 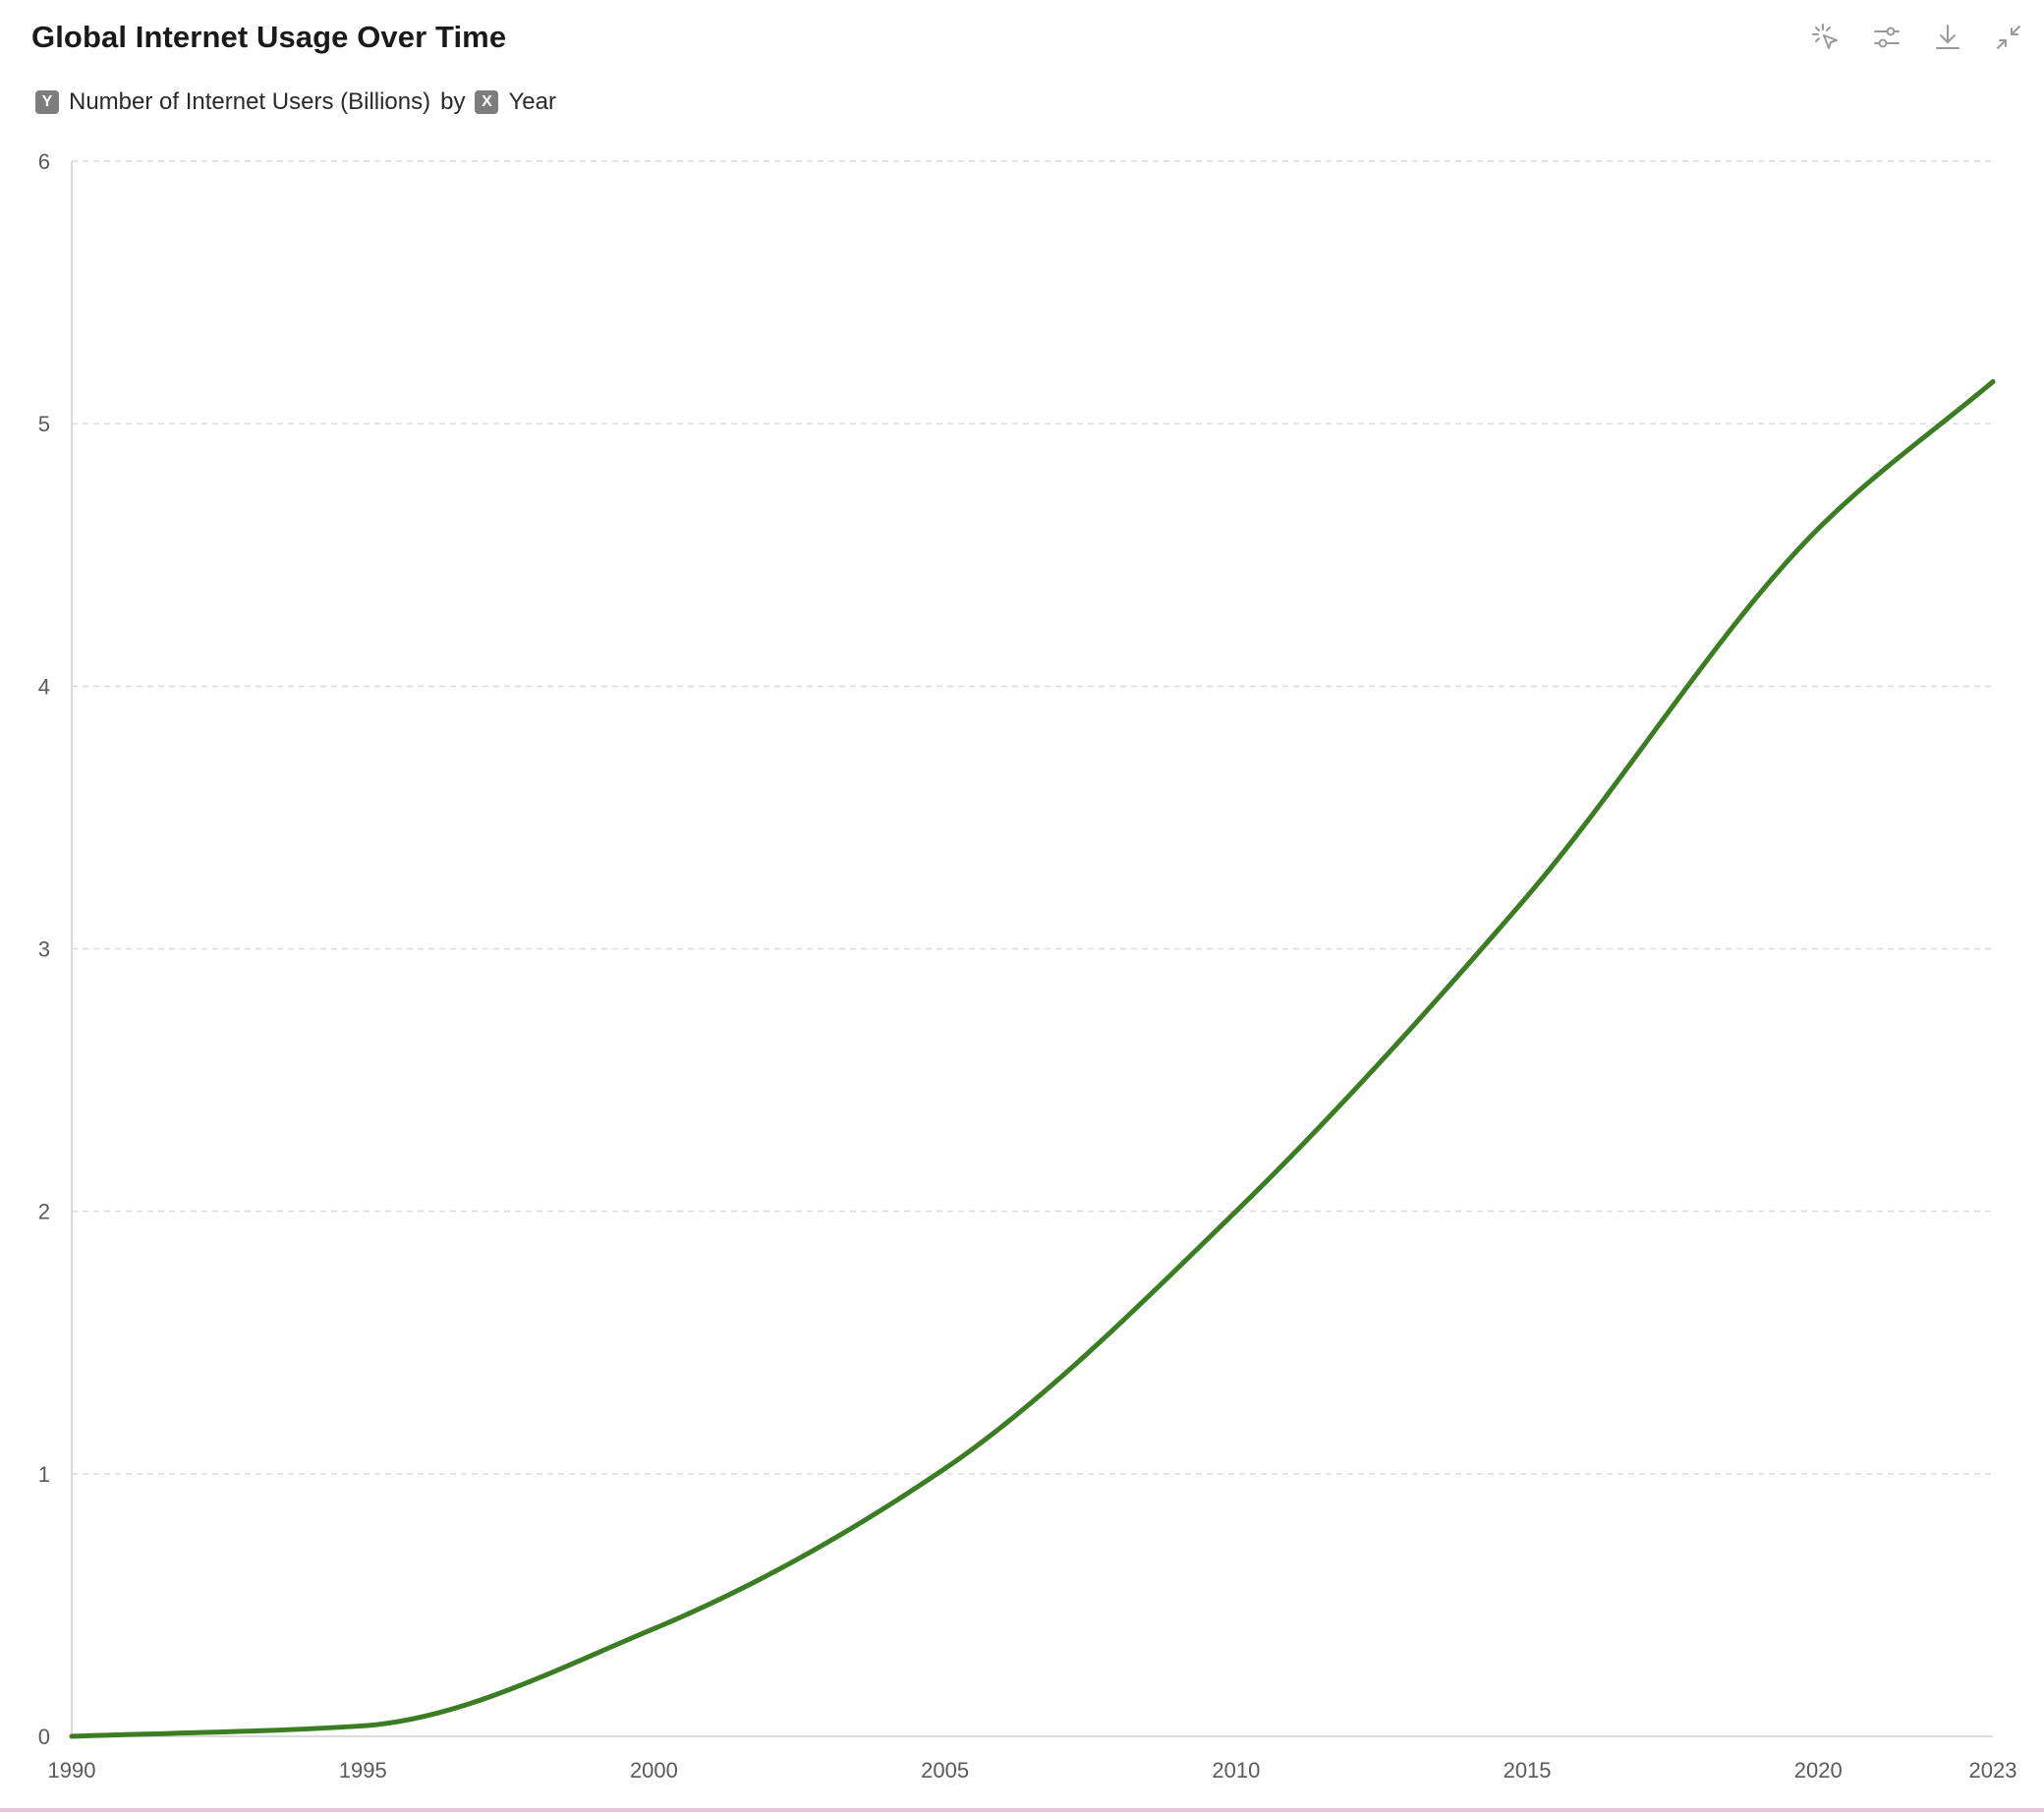 What do you see at coordinates (1818, 1771) in the screenshot?
I see `x-tick-label: 2020` at bounding box center [1818, 1771].